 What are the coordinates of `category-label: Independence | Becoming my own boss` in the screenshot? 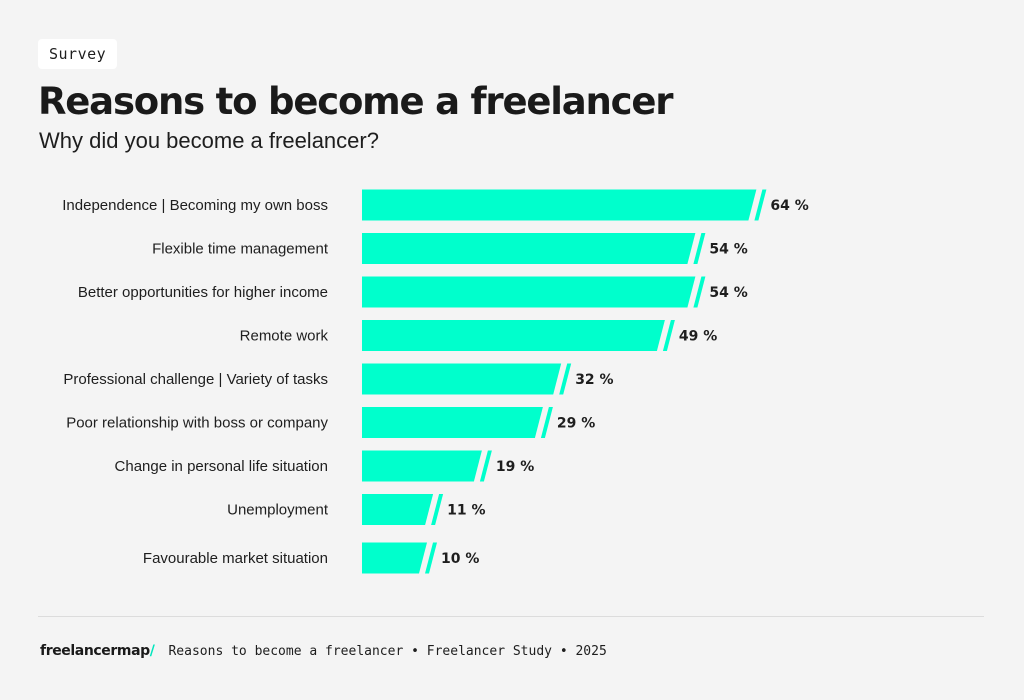 It's located at (195, 205).